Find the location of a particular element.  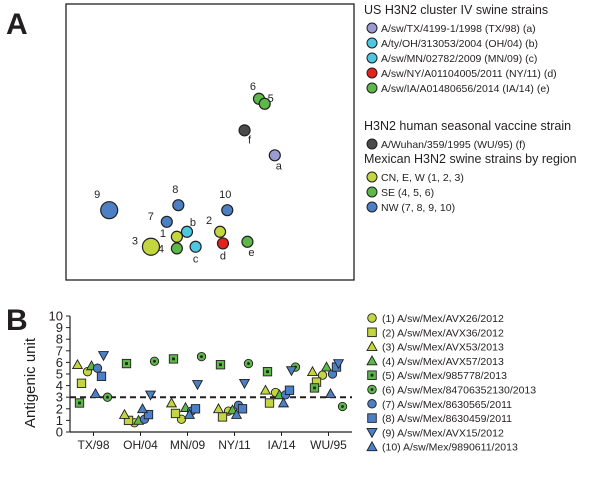

marker-s10-OH/04 is located at coordinates (142, 408).